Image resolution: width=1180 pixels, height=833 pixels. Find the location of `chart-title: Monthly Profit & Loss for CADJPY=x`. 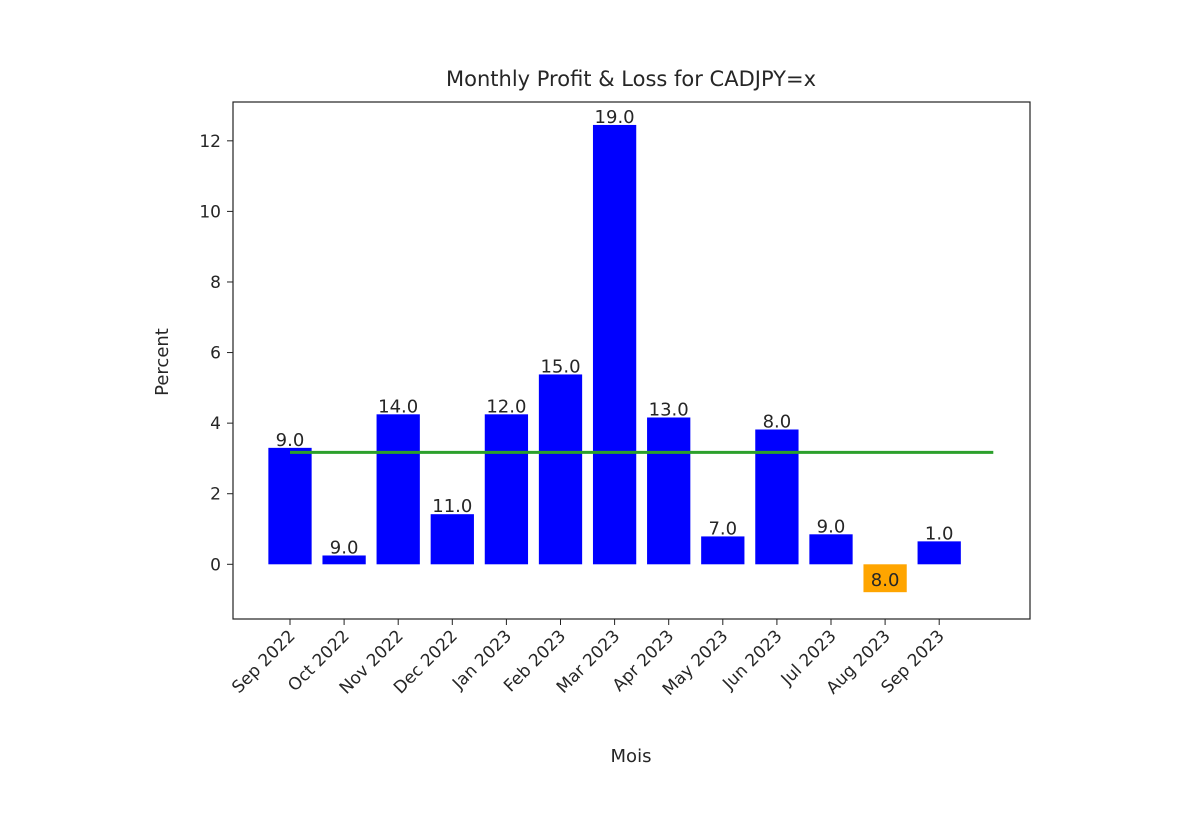

chart-title: Monthly Profit & Loss for CADJPY=x is located at coordinates (631, 79).